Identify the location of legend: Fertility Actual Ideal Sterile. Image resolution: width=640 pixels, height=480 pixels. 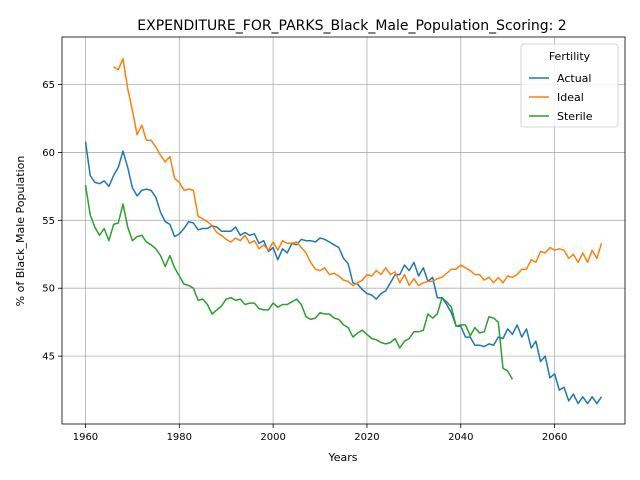
(569, 85).